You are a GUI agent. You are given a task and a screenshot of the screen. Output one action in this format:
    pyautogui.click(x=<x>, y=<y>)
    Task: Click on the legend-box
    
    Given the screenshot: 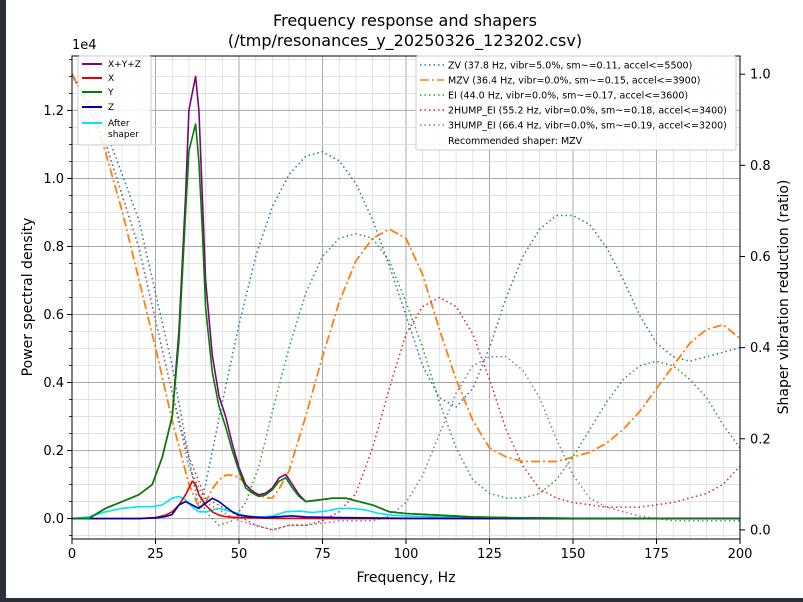 What is the action you would take?
    pyautogui.click(x=576, y=103)
    